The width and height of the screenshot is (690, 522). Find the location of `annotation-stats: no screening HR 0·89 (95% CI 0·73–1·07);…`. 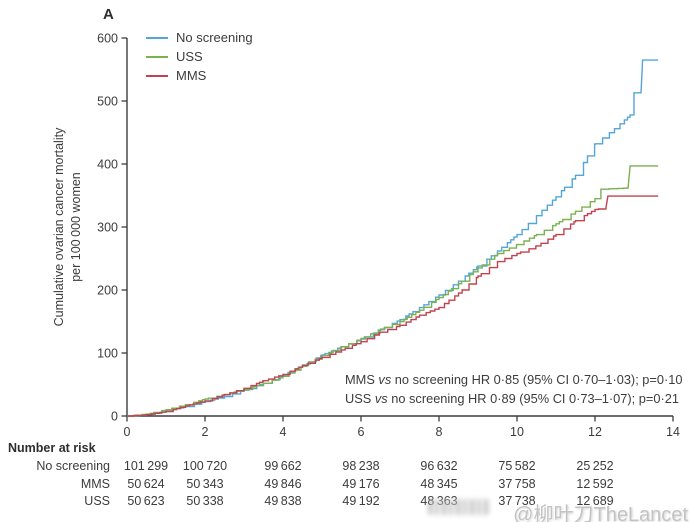

annotation-stats: no screening HR 0·89 (95% CI 0·73–1·07);… is located at coordinates (533, 398).